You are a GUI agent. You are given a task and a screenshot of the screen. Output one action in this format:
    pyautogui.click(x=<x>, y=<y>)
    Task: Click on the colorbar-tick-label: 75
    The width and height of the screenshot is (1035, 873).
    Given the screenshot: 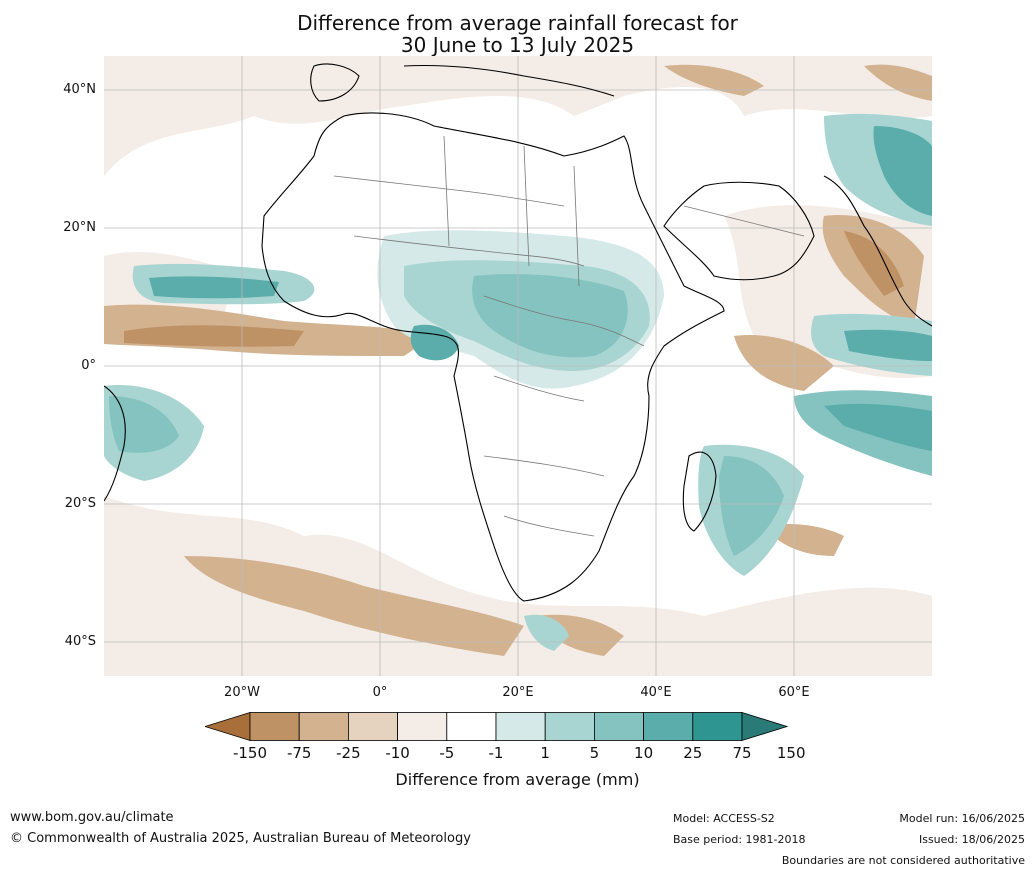 What is the action you would take?
    pyautogui.click(x=742, y=753)
    